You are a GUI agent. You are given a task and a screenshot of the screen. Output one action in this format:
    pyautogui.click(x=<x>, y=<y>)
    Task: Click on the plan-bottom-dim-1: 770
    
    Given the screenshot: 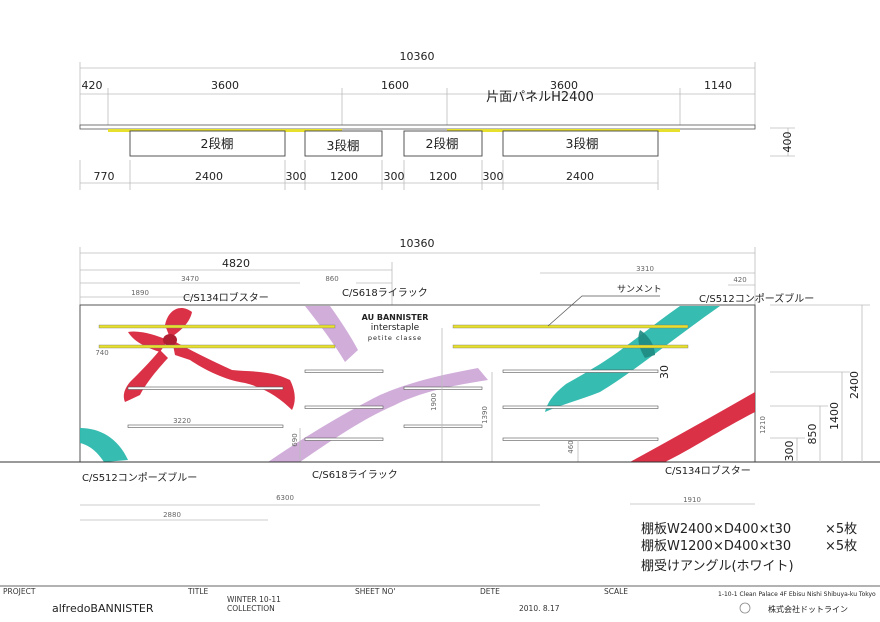 What is the action you would take?
    pyautogui.click(x=104, y=176)
    